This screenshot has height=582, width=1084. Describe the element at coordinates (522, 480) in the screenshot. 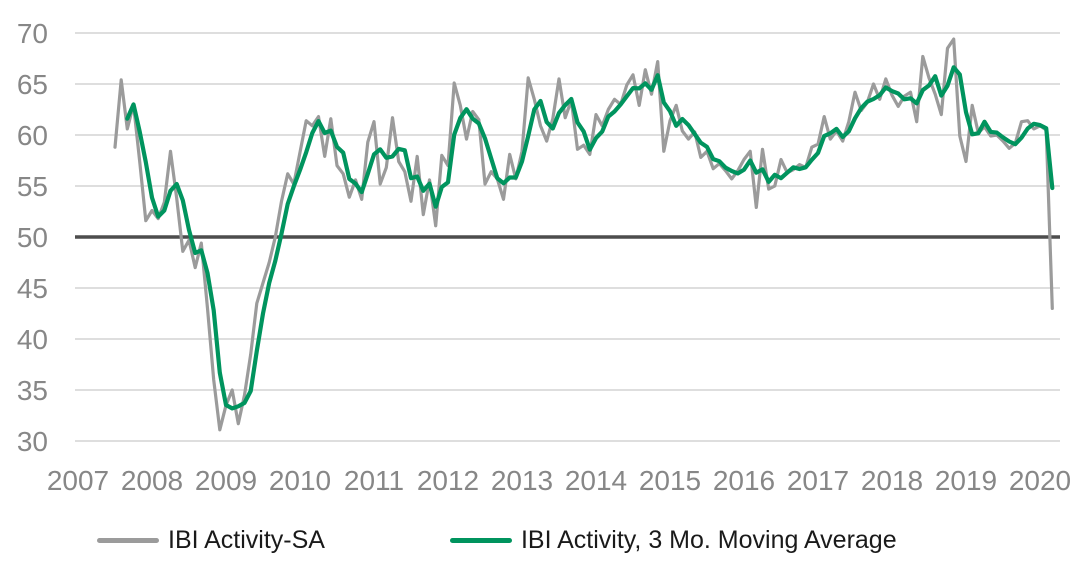

I see `x-axis-tick-label: 2013` at that location.